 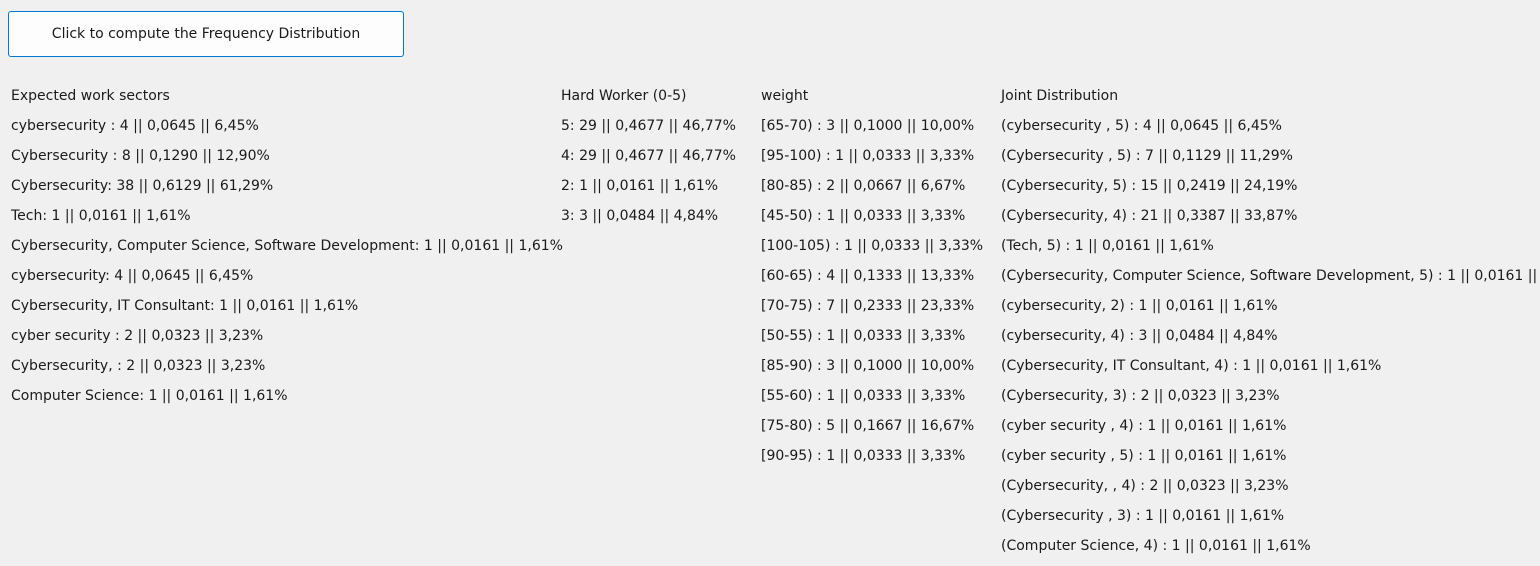 I want to click on weight-row: [75-80) : 5 || 0,1667 || 16,67%, so click(x=868, y=426).